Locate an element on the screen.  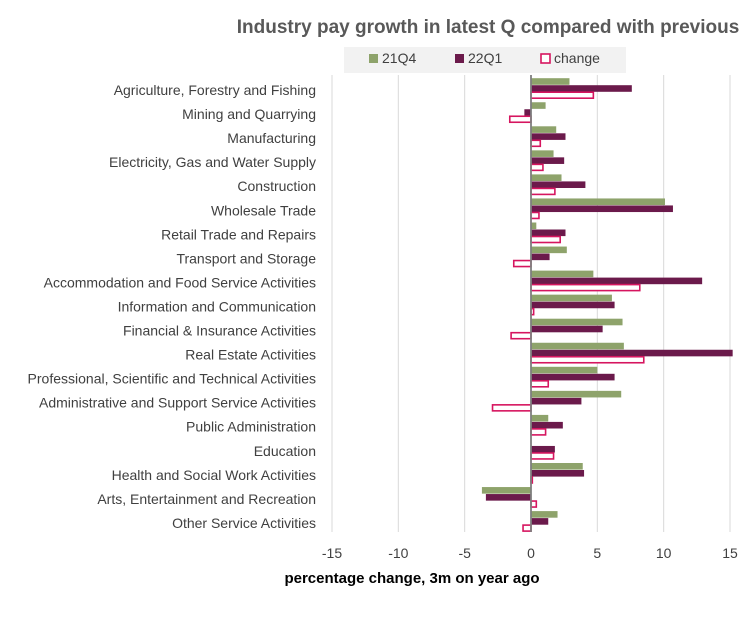
category-label-15: Education is located at coordinates (285, 451).